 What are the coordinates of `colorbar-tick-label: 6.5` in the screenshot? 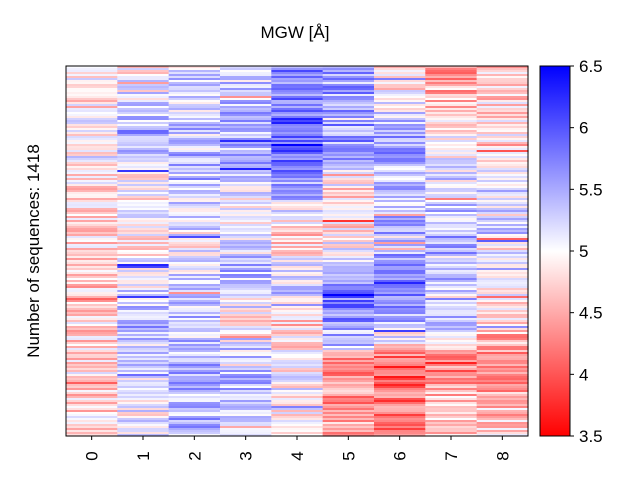 It's located at (591, 66).